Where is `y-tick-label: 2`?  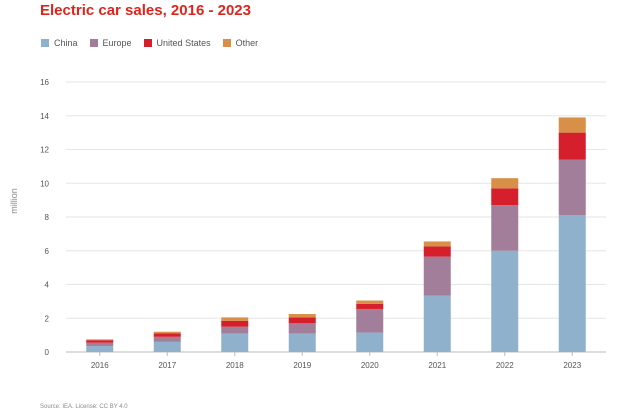
y-tick-label: 2 is located at coordinates (47, 318).